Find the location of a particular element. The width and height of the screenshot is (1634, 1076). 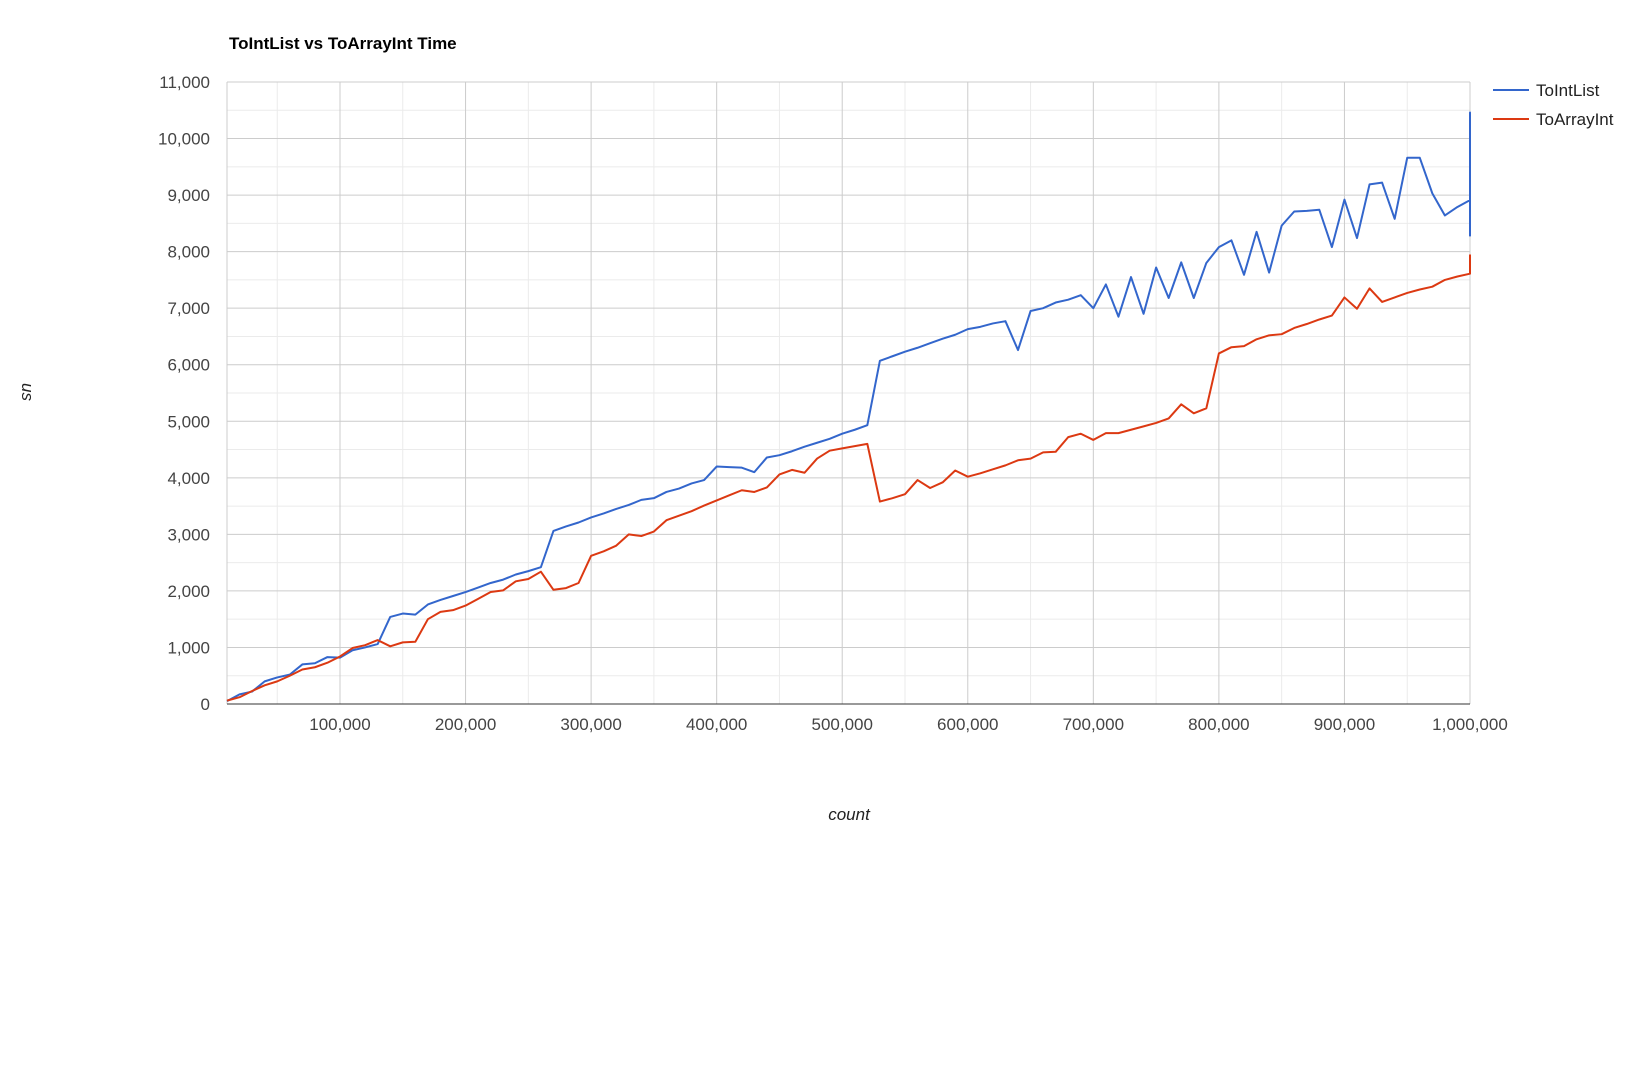

x-tick-label: 400,000 is located at coordinates (716, 724).